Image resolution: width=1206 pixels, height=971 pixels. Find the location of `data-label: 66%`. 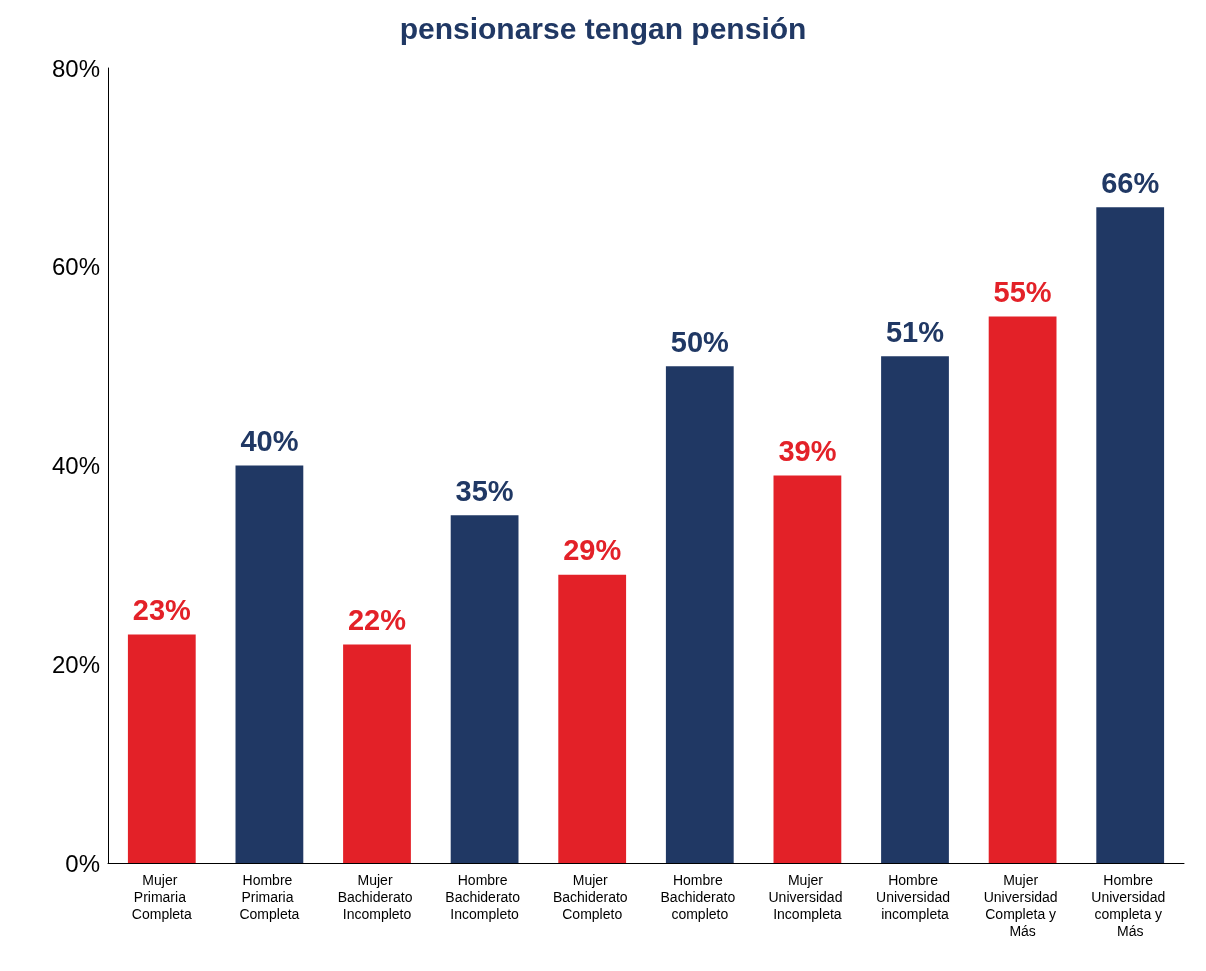

data-label: 66% is located at coordinates (1130, 182).